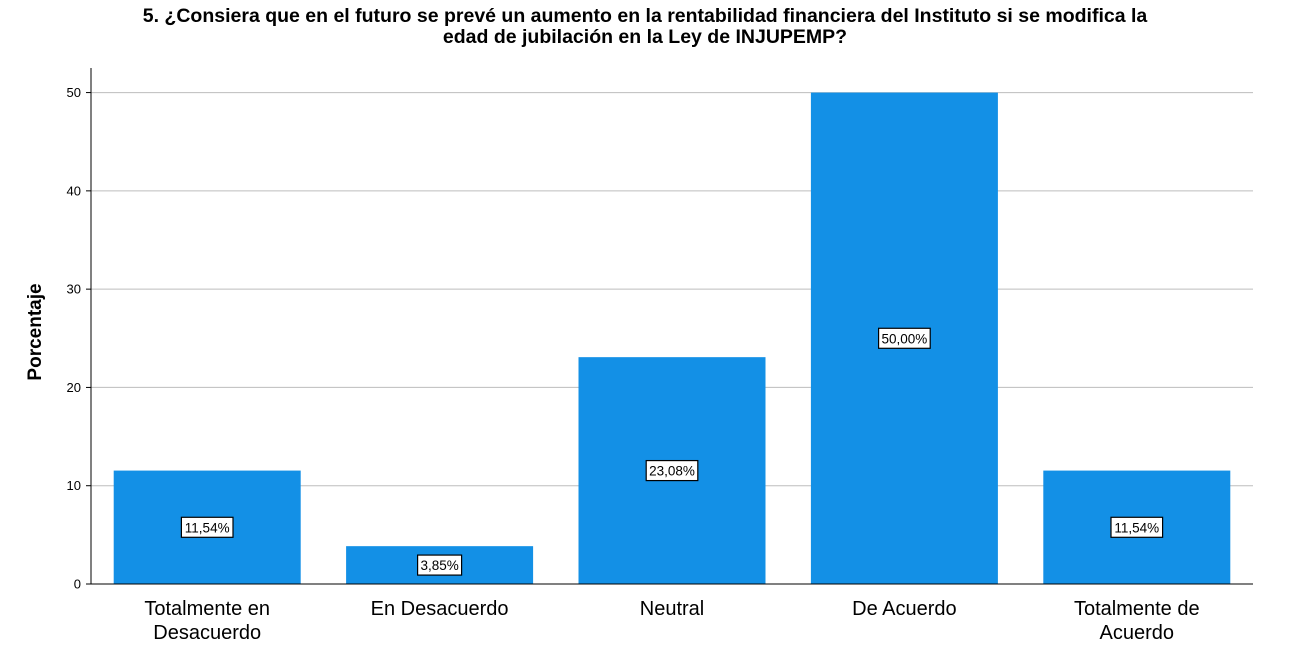 This screenshot has width=1290, height=655. I want to click on data-label: 3,85%, so click(439, 565).